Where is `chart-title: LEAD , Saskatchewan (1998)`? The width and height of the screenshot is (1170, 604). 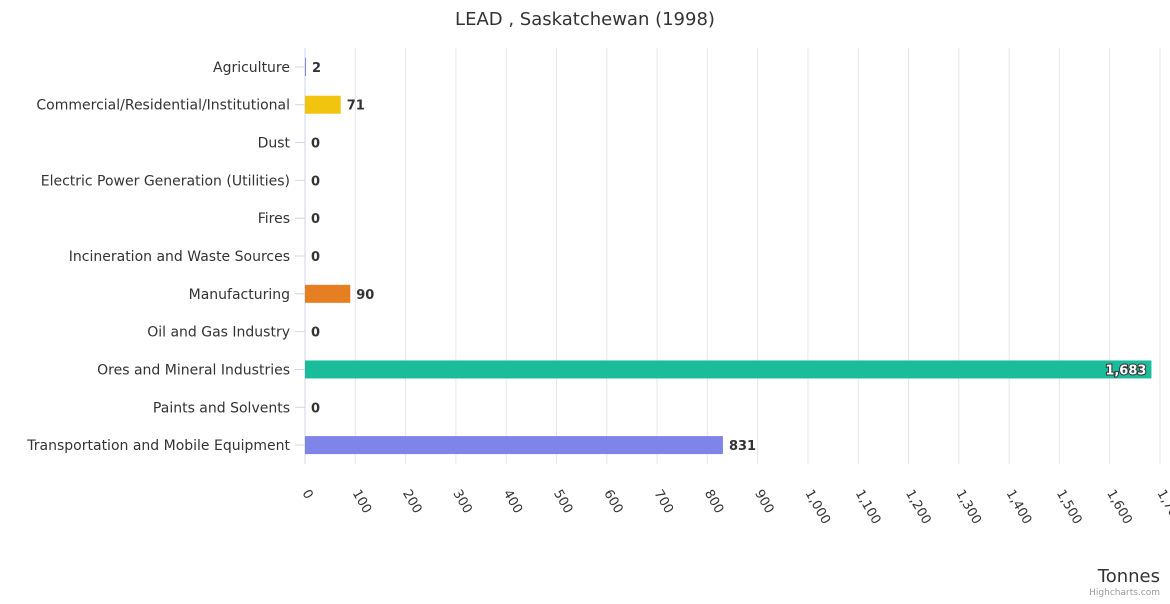
chart-title: LEAD , Saskatchewan (1998) is located at coordinates (585, 19).